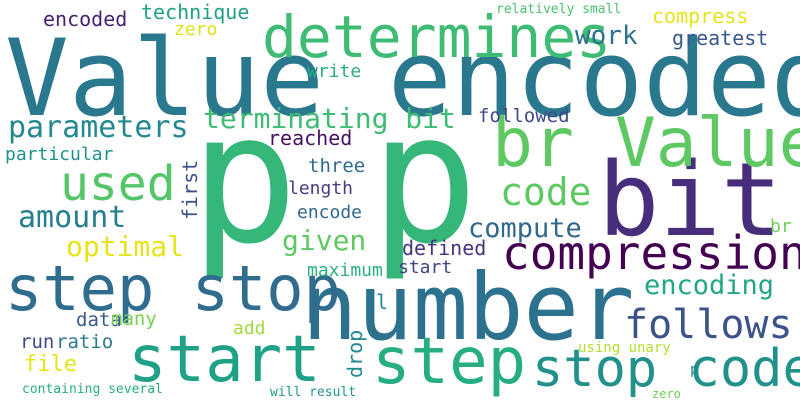 The width and height of the screenshot is (800, 400). Describe the element at coordinates (437, 37) in the screenshot. I see `word: determines` at that location.